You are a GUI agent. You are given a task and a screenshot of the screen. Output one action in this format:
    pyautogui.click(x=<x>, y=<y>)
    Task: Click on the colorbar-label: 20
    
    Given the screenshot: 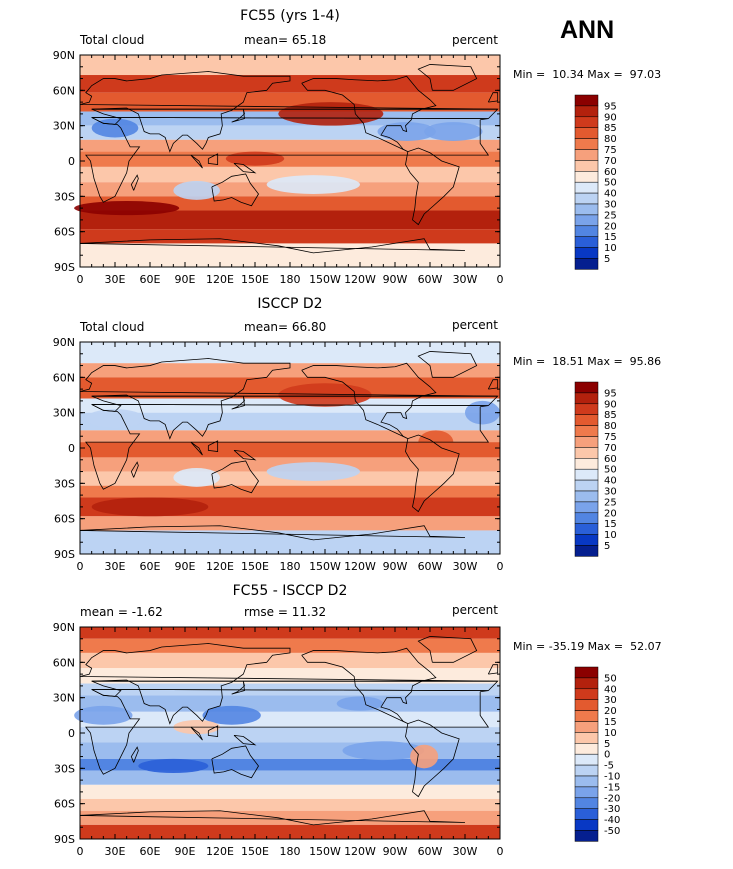 What is the action you would take?
    pyautogui.click(x=610, y=226)
    